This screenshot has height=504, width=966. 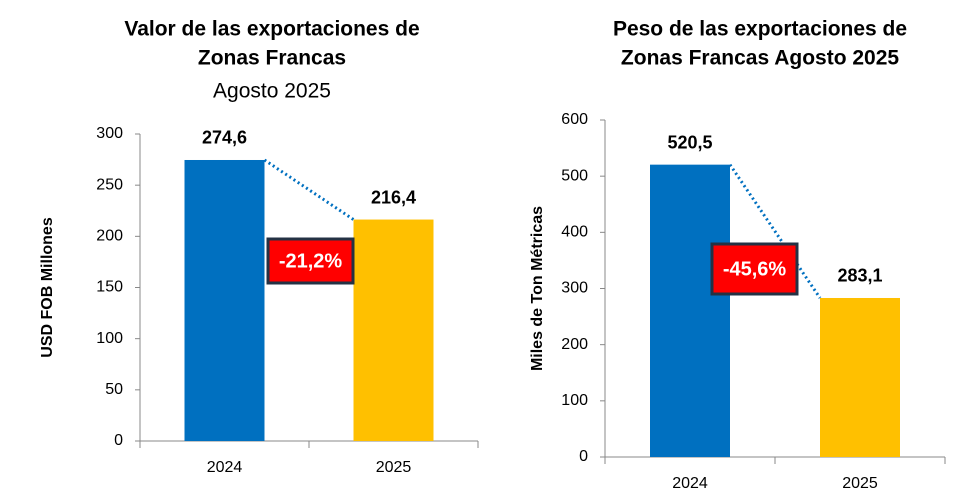 What do you see at coordinates (689, 142) in the screenshot?
I see `value-label: 520,5` at bounding box center [689, 142].